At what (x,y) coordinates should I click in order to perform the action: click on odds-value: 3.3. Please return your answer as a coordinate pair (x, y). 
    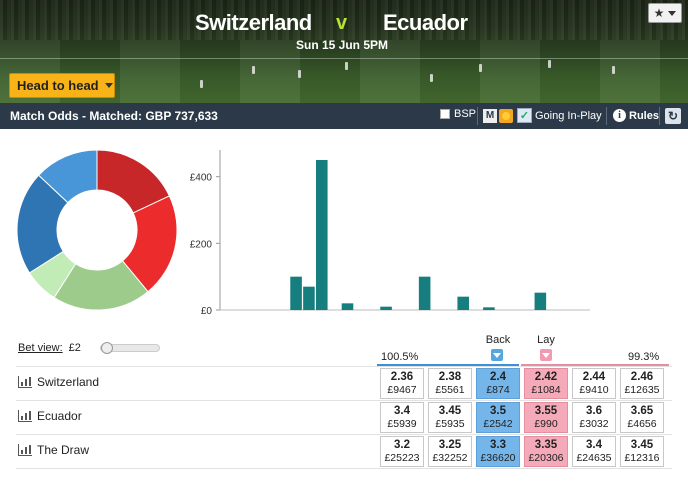
    Looking at the image, I should click on (498, 445).